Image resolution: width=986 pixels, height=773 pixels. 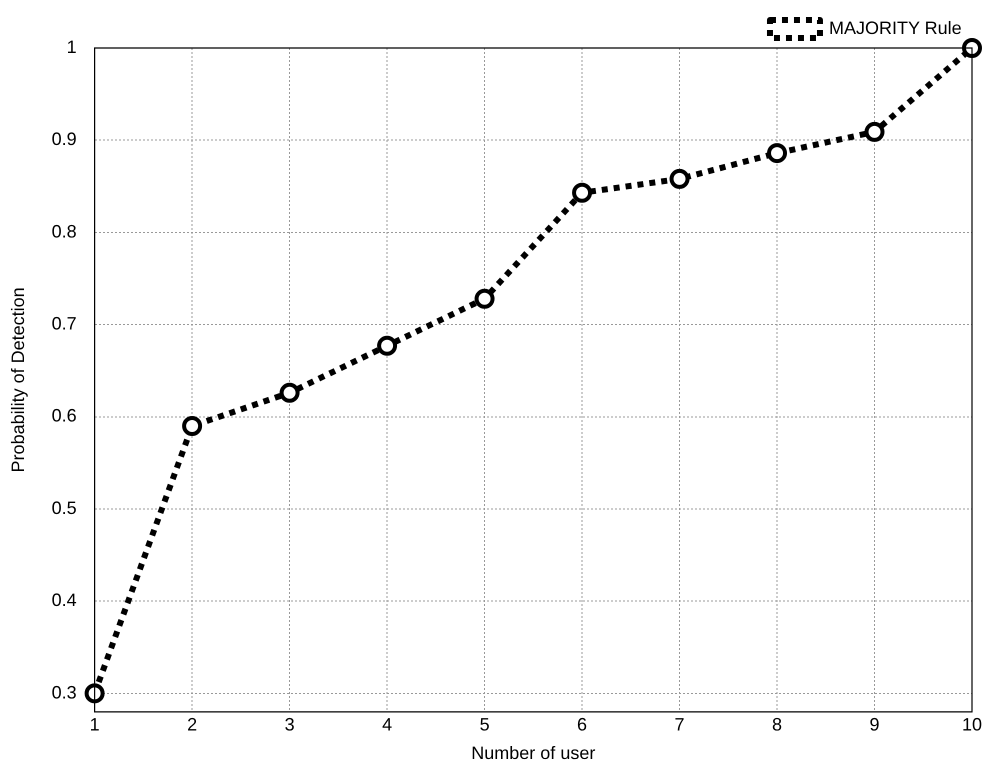 What do you see at coordinates (582, 724) in the screenshot?
I see `x-tick-label: 6` at bounding box center [582, 724].